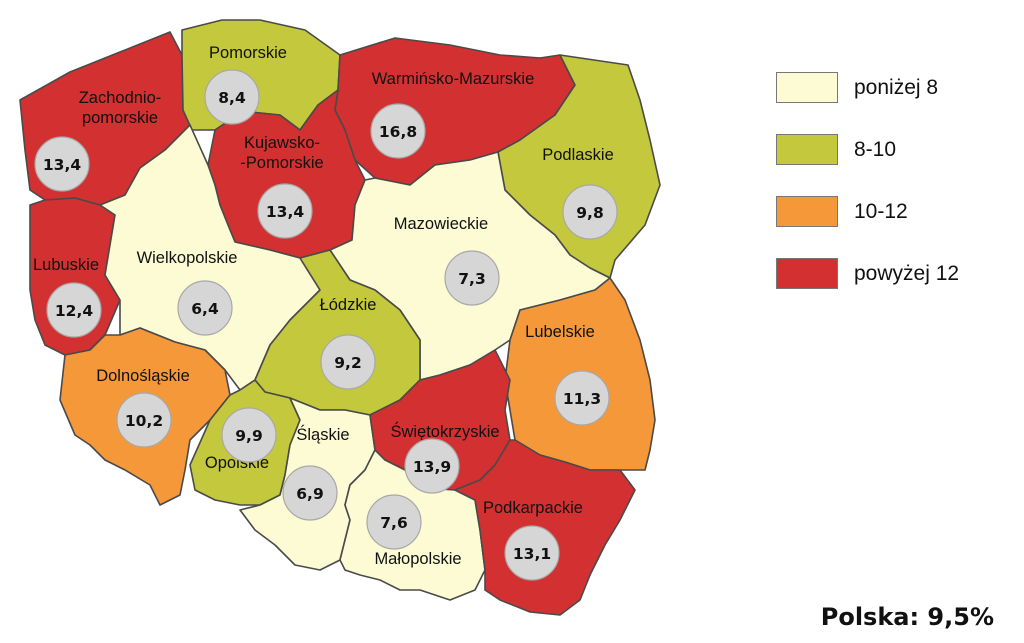  I want to click on region-value-lubelskie: 11,3, so click(582, 399).